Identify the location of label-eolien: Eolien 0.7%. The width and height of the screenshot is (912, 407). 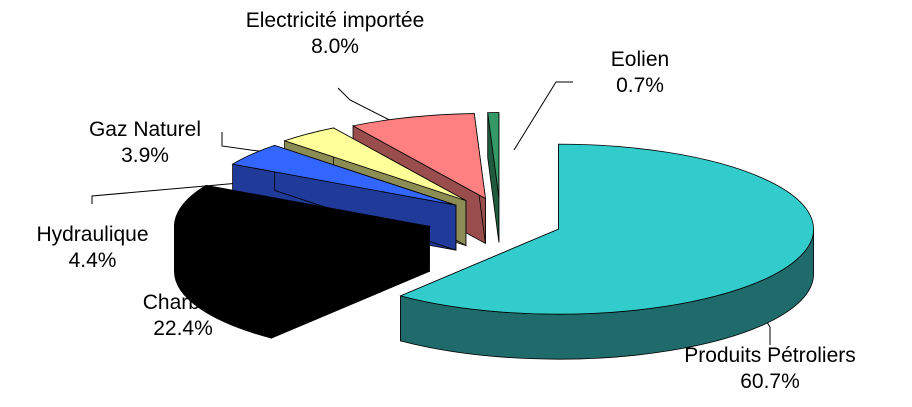
(640, 73).